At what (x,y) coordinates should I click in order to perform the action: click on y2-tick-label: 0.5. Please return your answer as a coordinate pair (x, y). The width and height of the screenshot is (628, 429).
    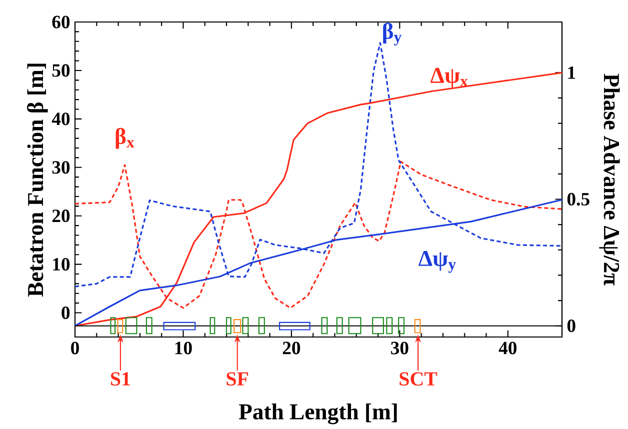
    Looking at the image, I should click on (578, 199).